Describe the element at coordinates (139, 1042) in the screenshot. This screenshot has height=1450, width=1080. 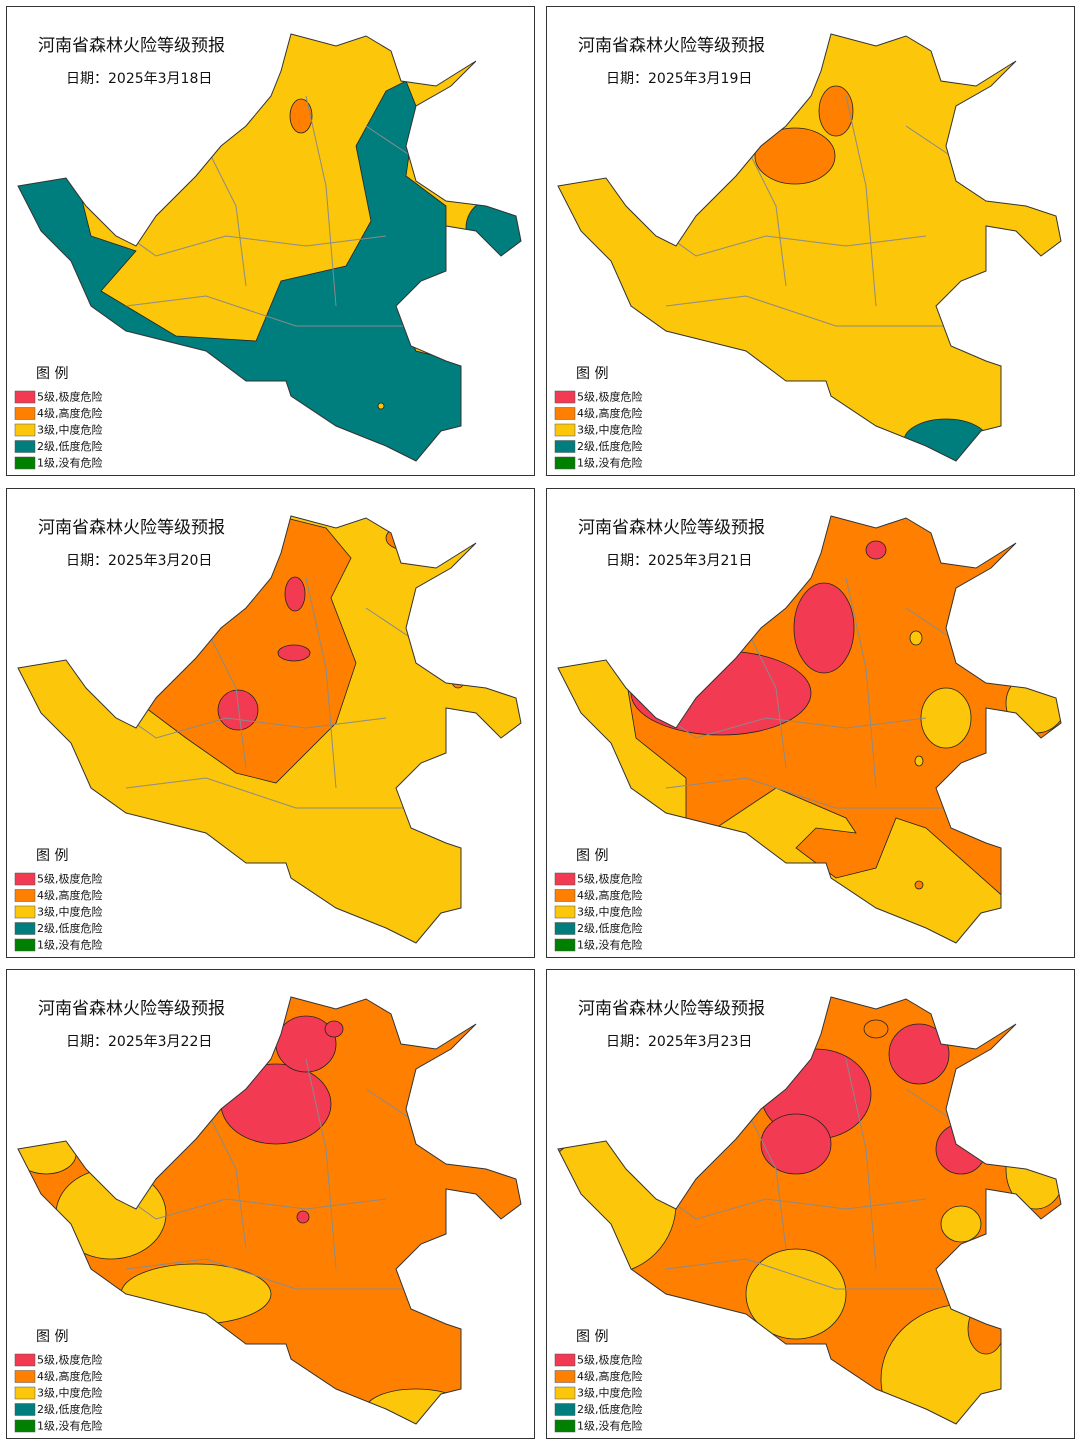
I see `map-date: 日期：2025年3月22日` at that location.